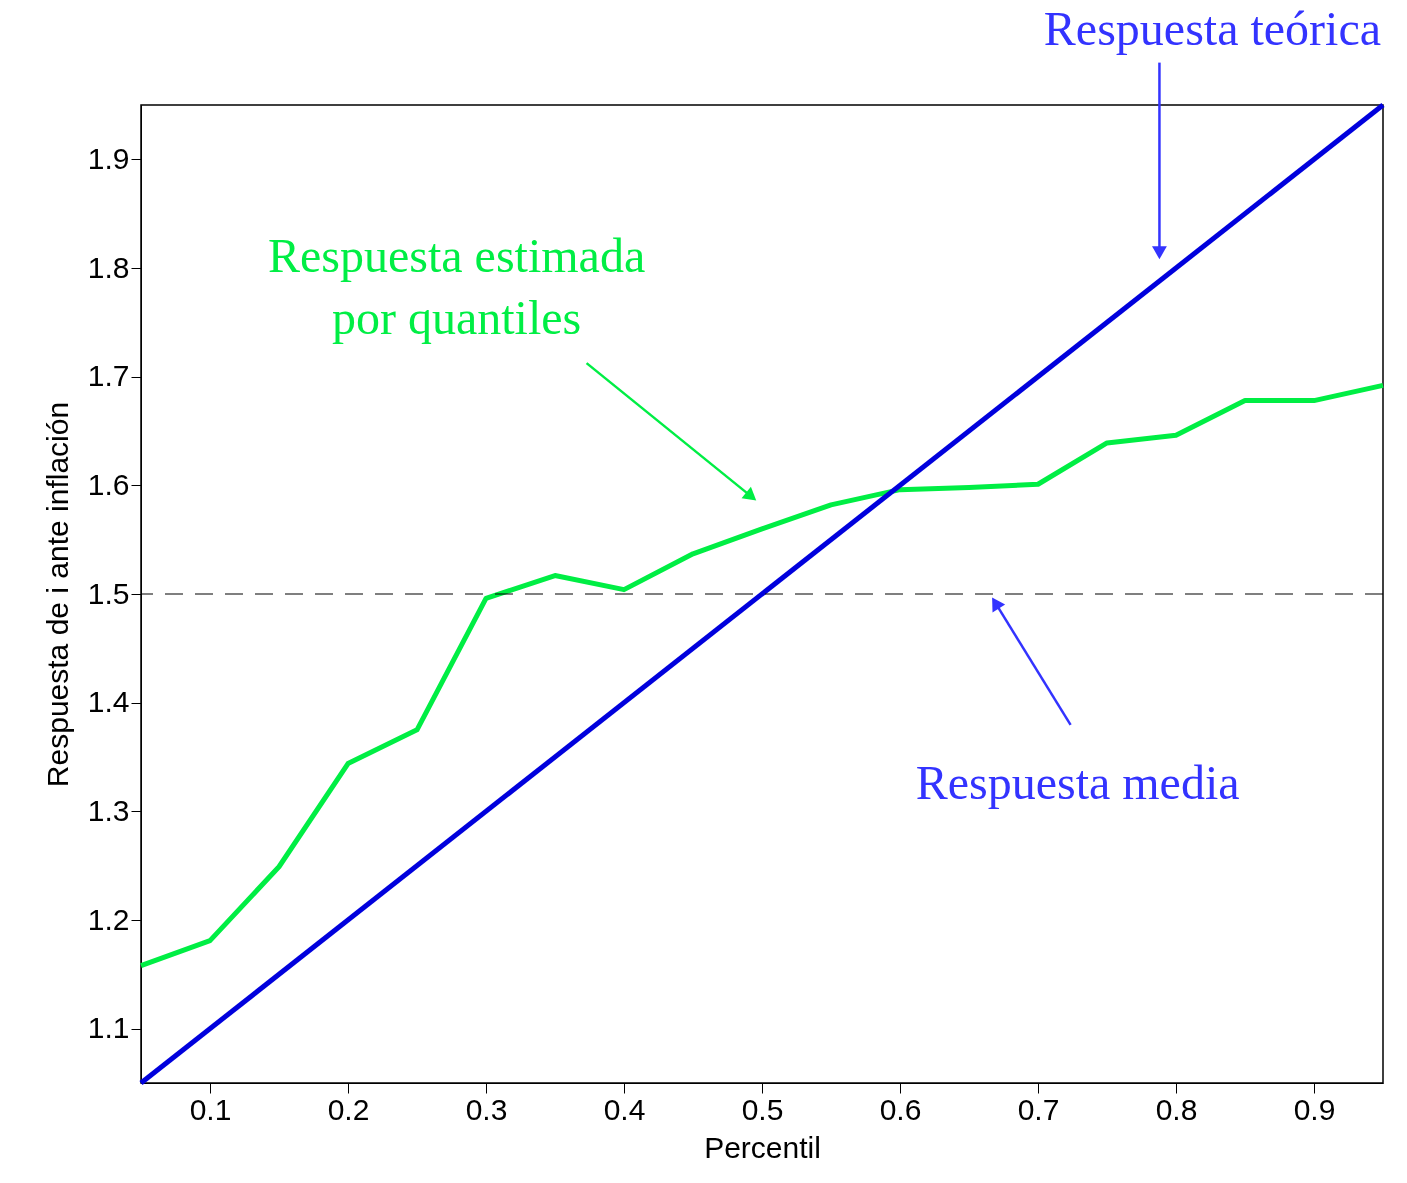  I want to click on y-tick-label: 1.8, so click(108, 267).